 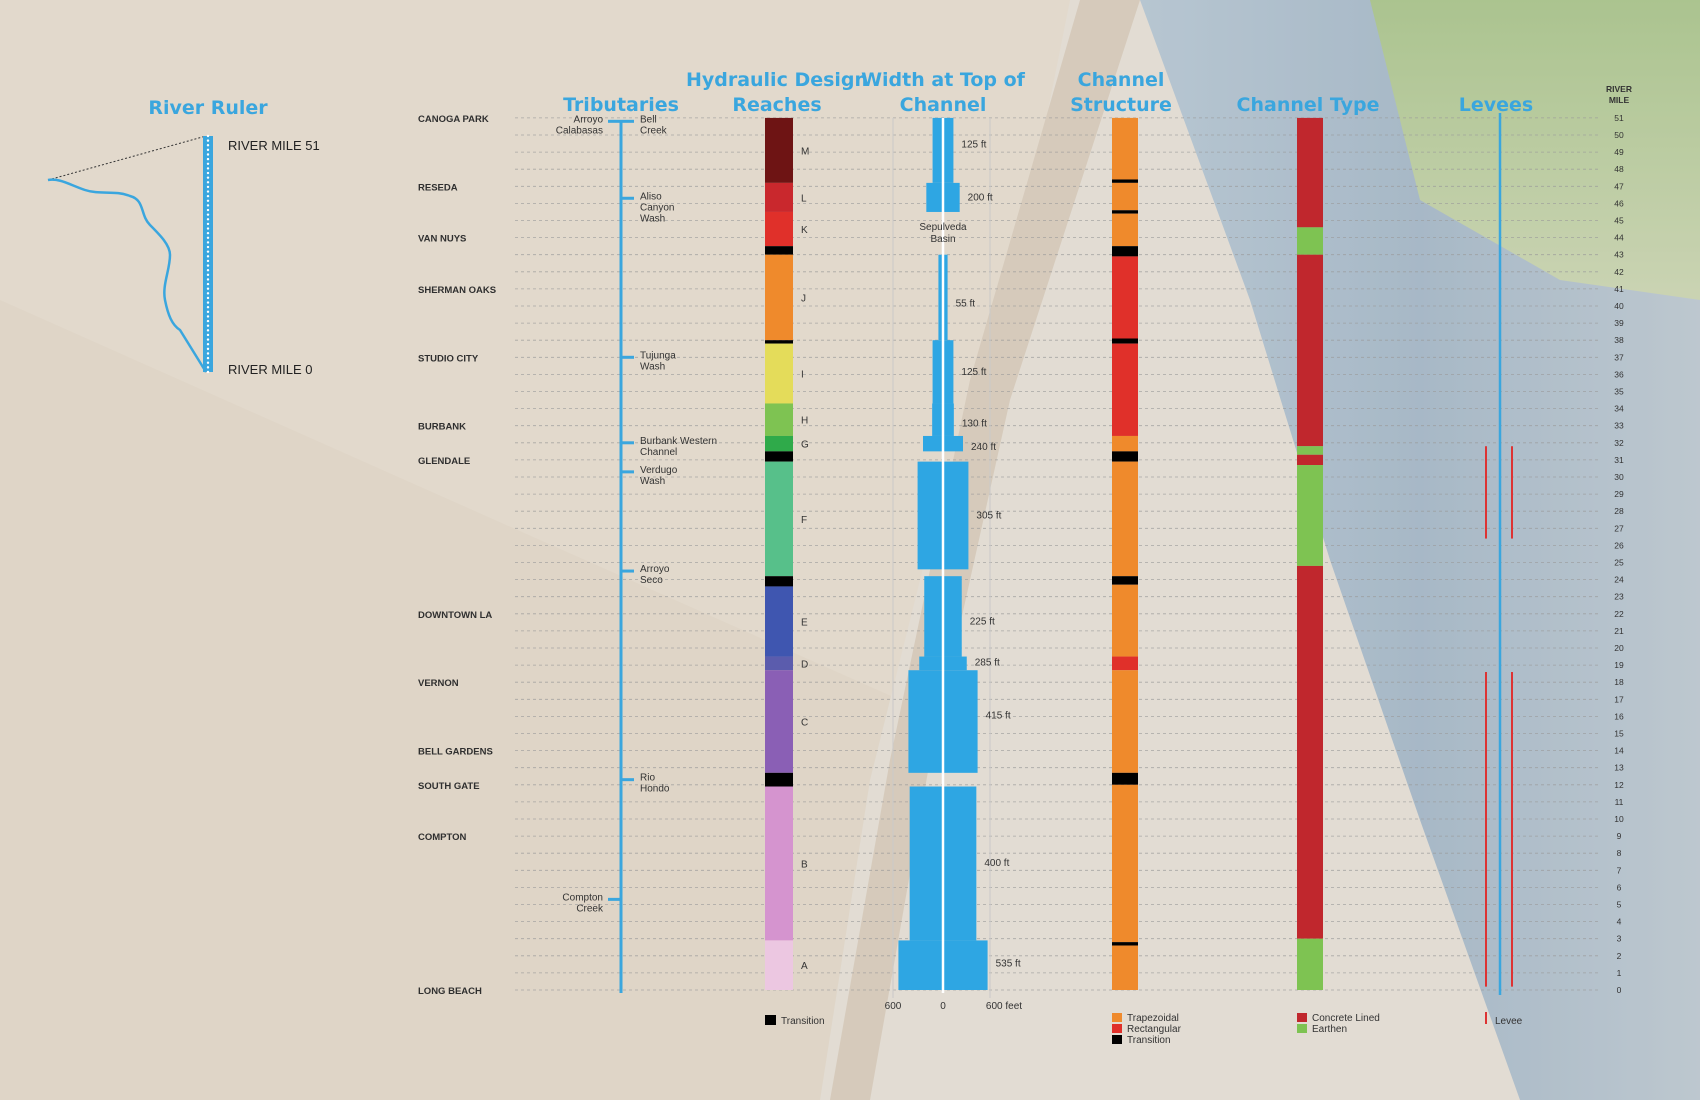 What do you see at coordinates (1619, 870) in the screenshot?
I see `river-mile-number: 7` at bounding box center [1619, 870].